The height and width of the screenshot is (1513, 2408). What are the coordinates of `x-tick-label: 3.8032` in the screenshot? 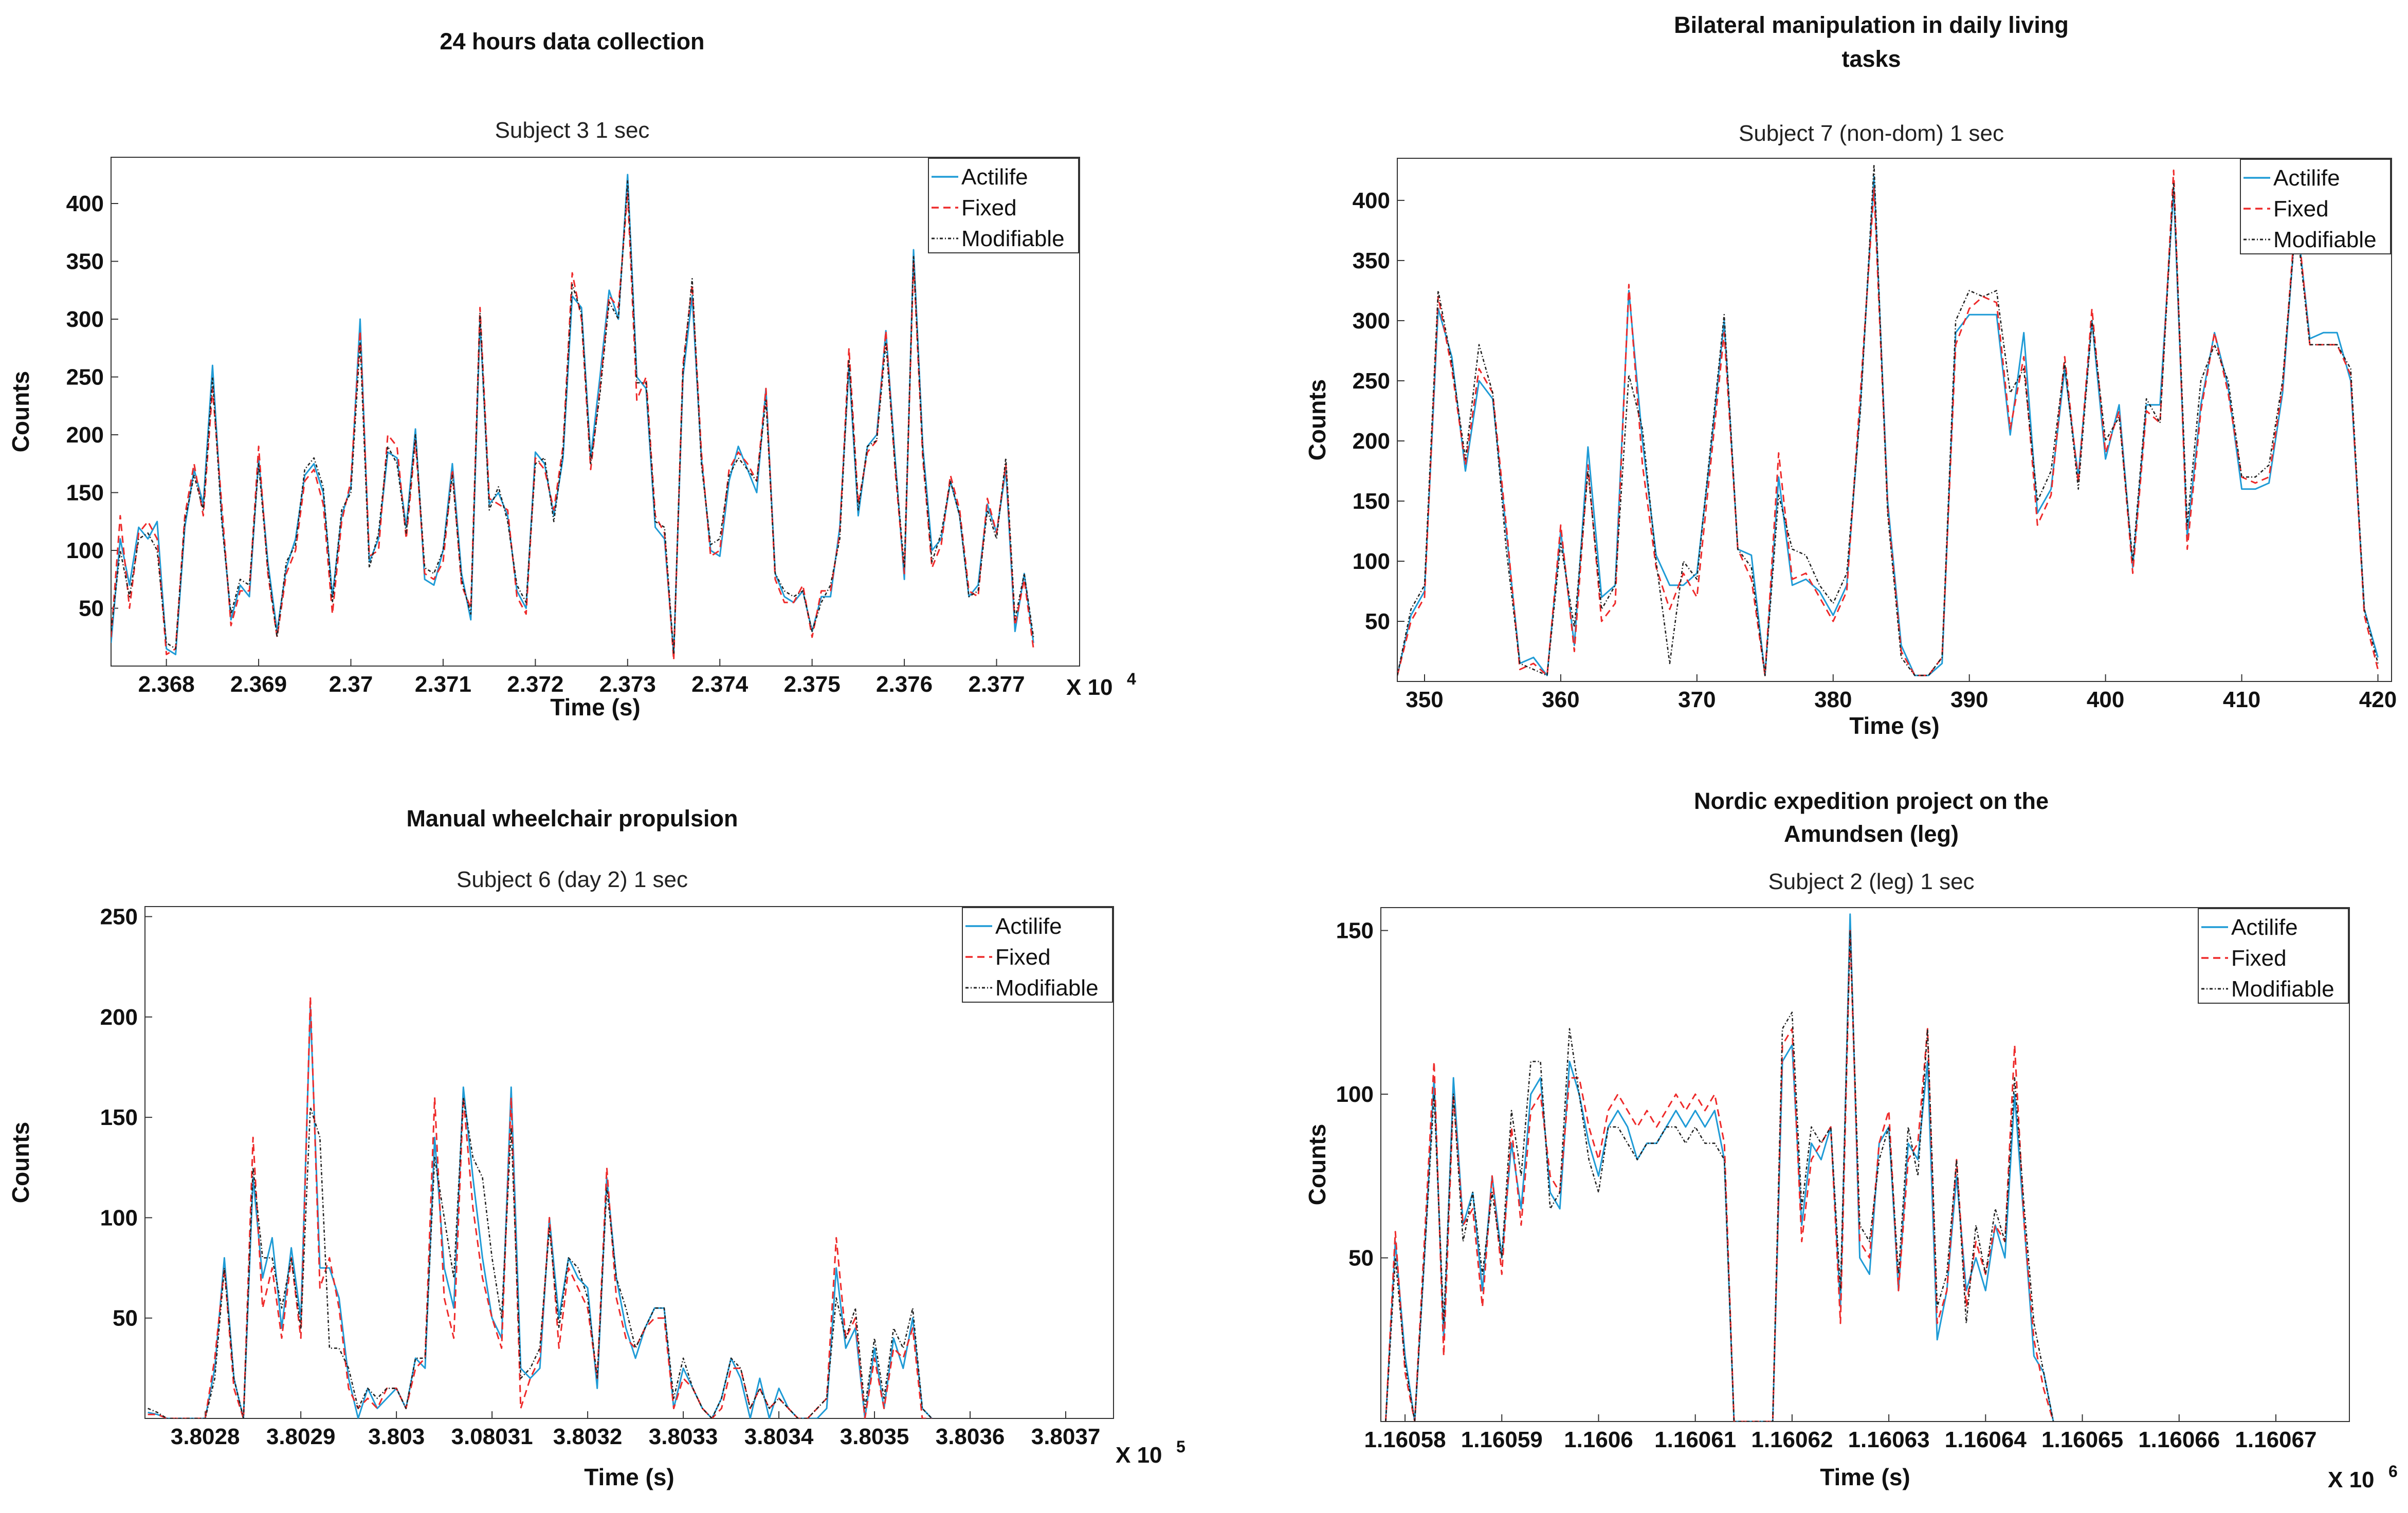 It's located at (588, 1436).